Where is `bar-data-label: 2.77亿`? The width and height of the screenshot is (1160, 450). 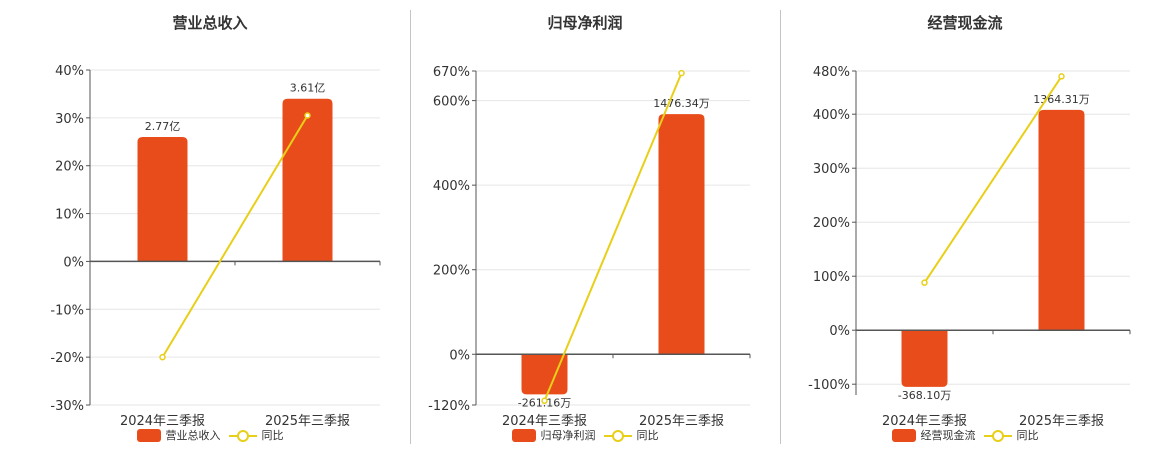
bar-data-label: 2.77亿 is located at coordinates (163, 126).